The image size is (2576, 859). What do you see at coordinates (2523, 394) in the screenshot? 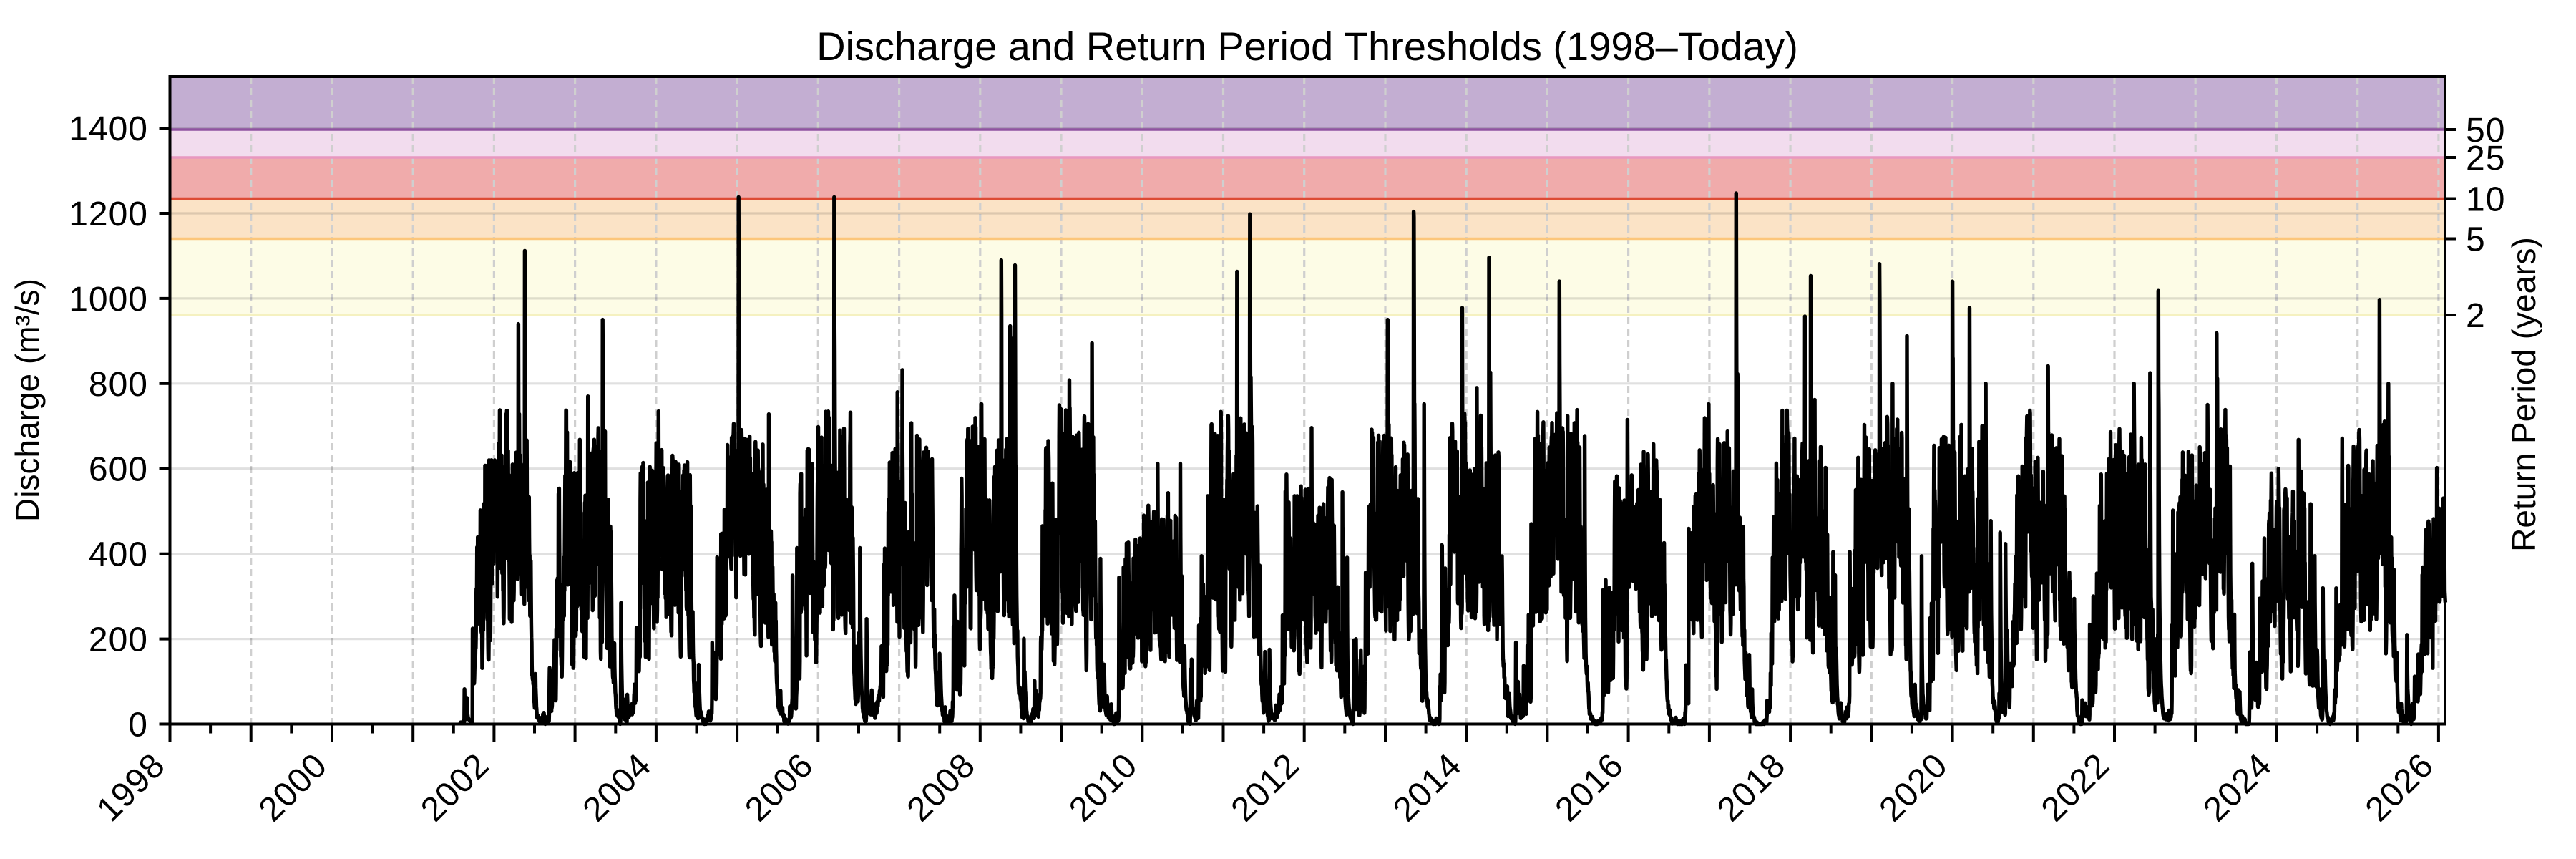
I see `svg-text: Return Period (years)` at bounding box center [2523, 394].